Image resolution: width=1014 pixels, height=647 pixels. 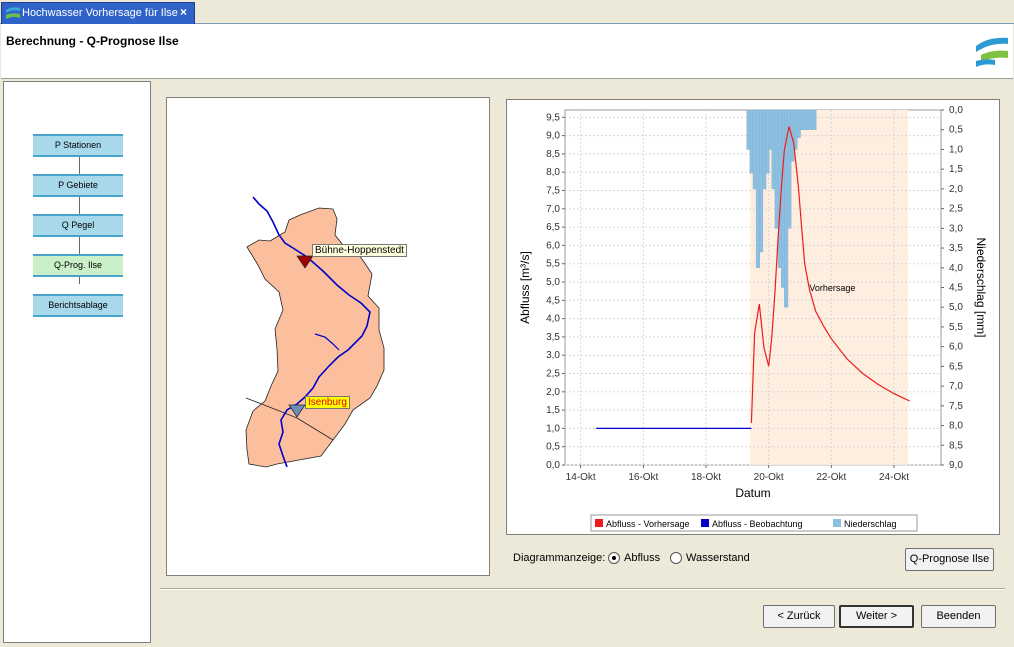 What do you see at coordinates (553, 245) in the screenshot?
I see `y-tick-label: 6,0` at bounding box center [553, 245].